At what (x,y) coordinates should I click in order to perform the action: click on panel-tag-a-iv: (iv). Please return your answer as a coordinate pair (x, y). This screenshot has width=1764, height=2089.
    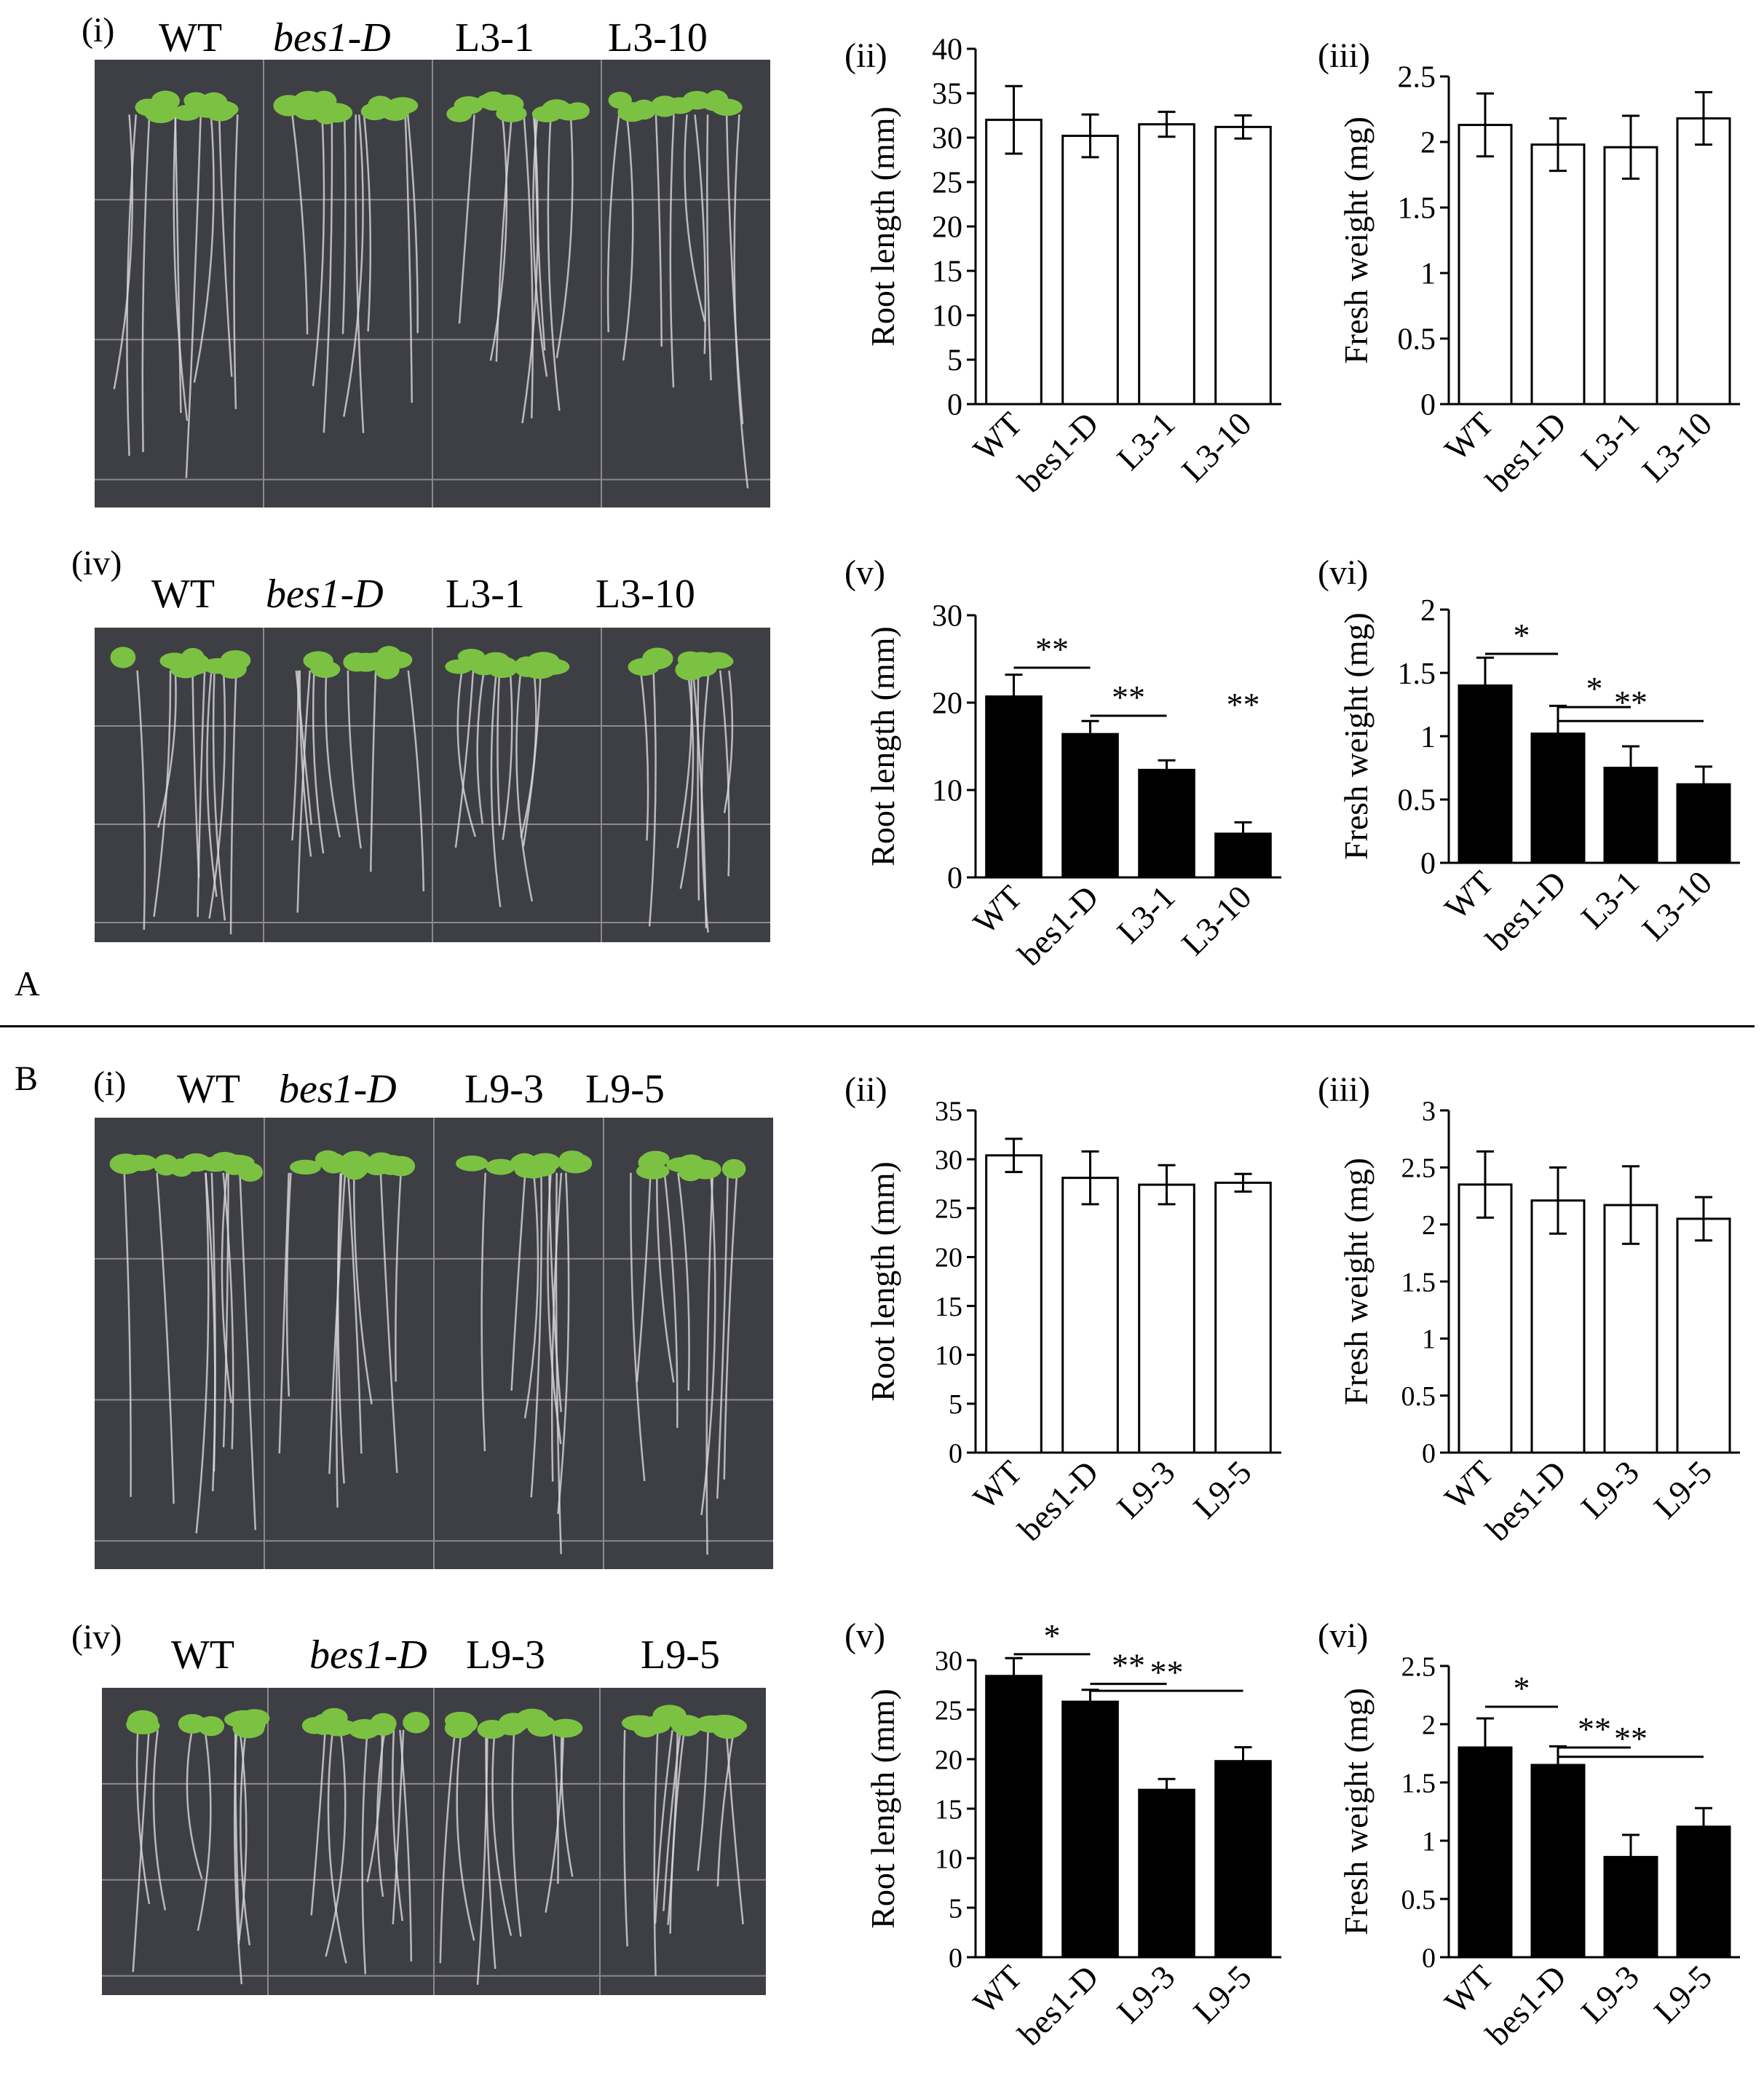
    Looking at the image, I should click on (97, 563).